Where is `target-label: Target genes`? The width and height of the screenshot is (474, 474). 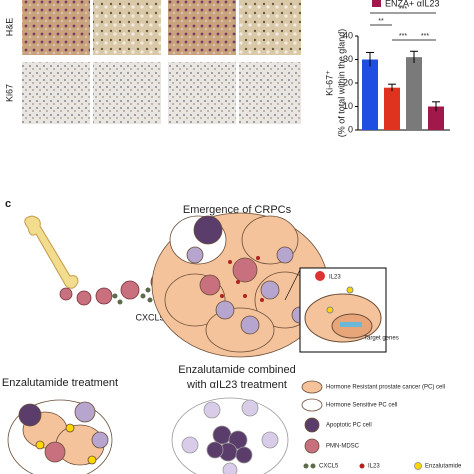
target-label: Target genes is located at coordinates (381, 339).